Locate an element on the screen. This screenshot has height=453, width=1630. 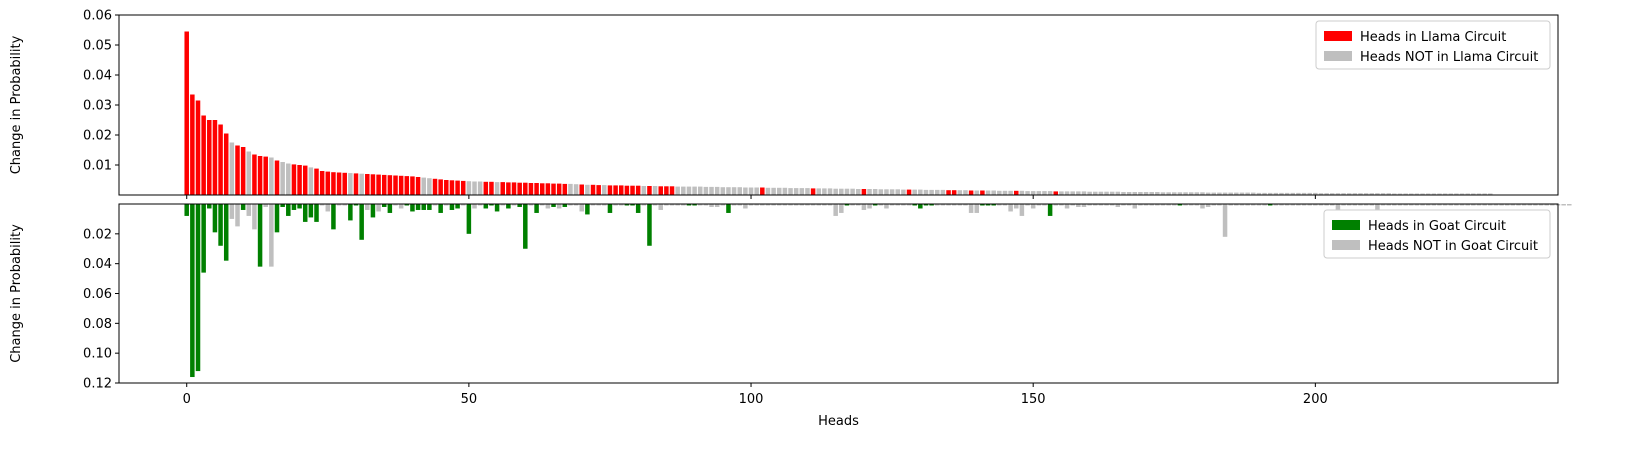
llama-ytick-label: 0.02 is located at coordinates (97, 136).